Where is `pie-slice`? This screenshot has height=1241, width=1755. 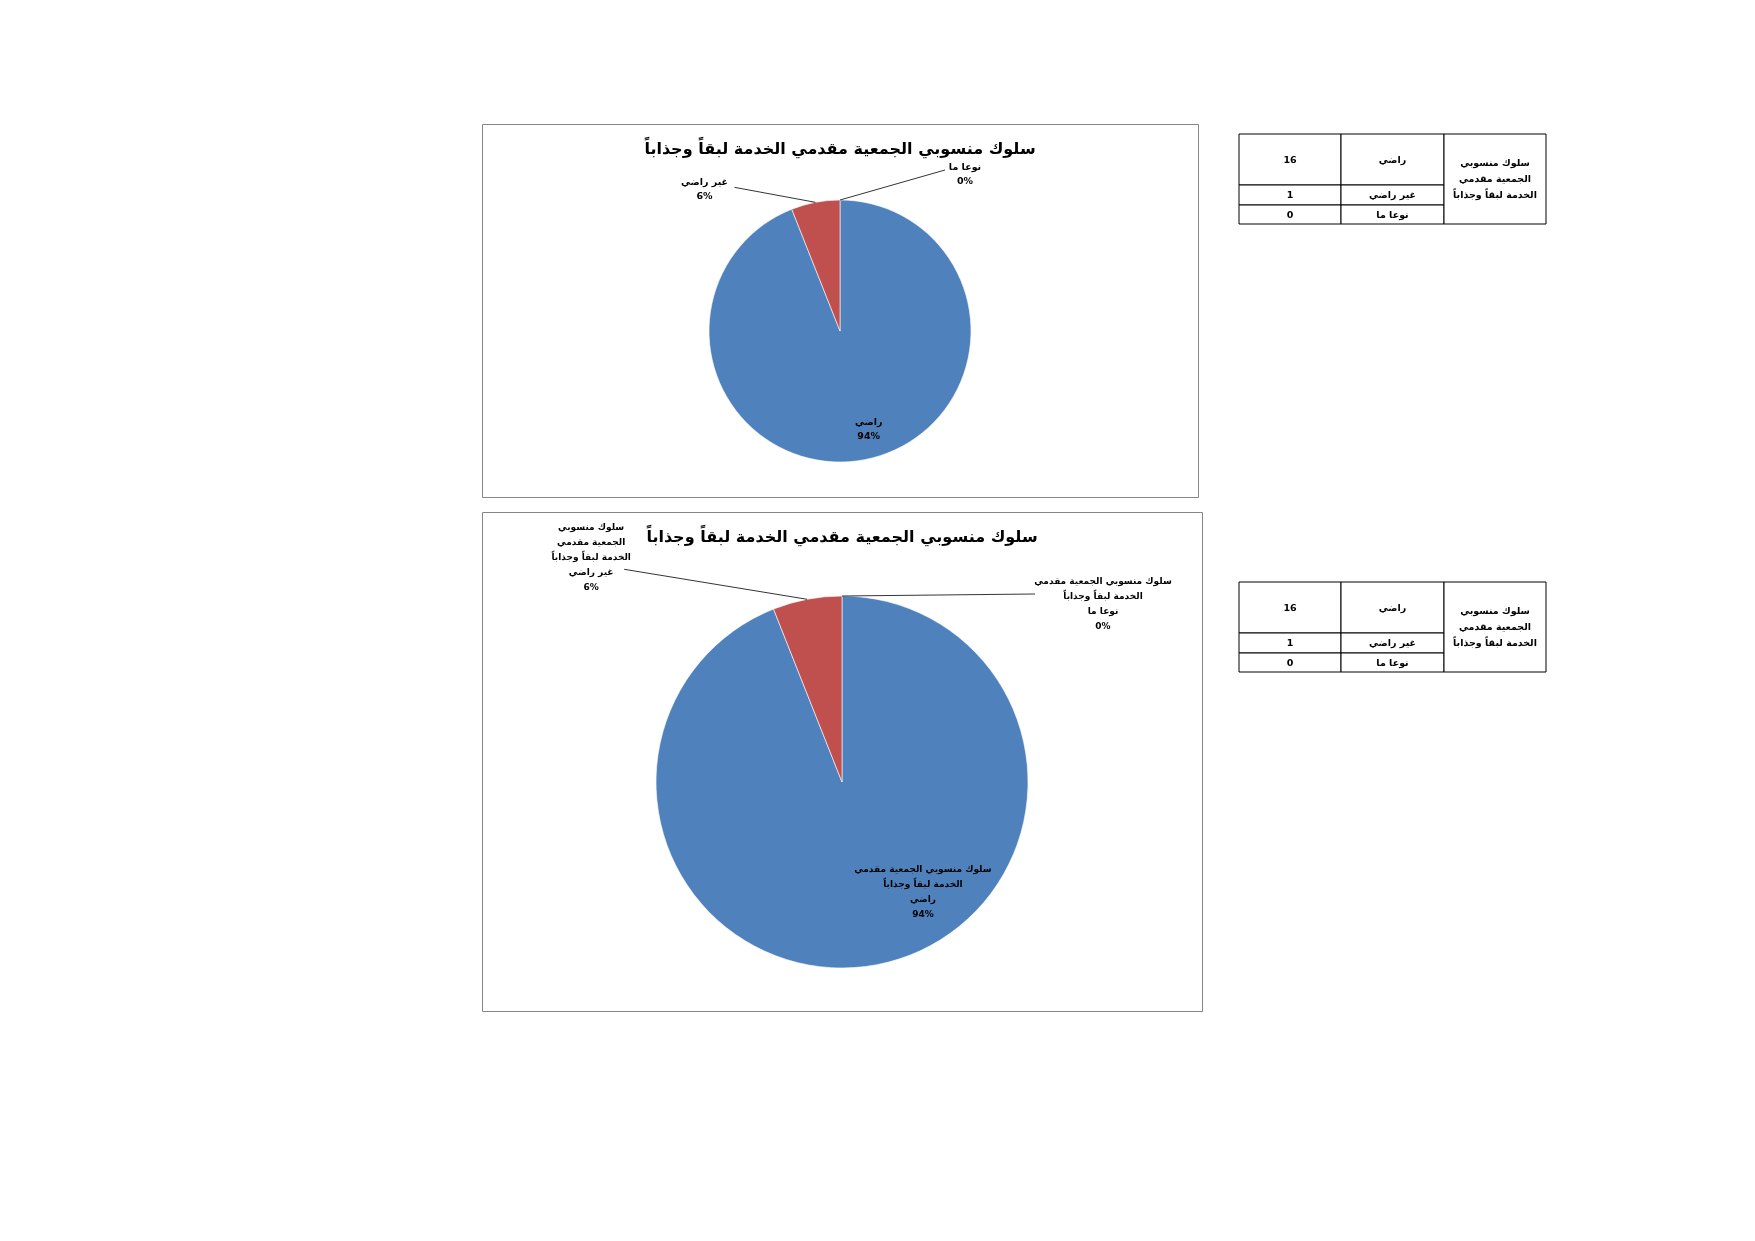 pie-slice is located at coordinates (840, 331).